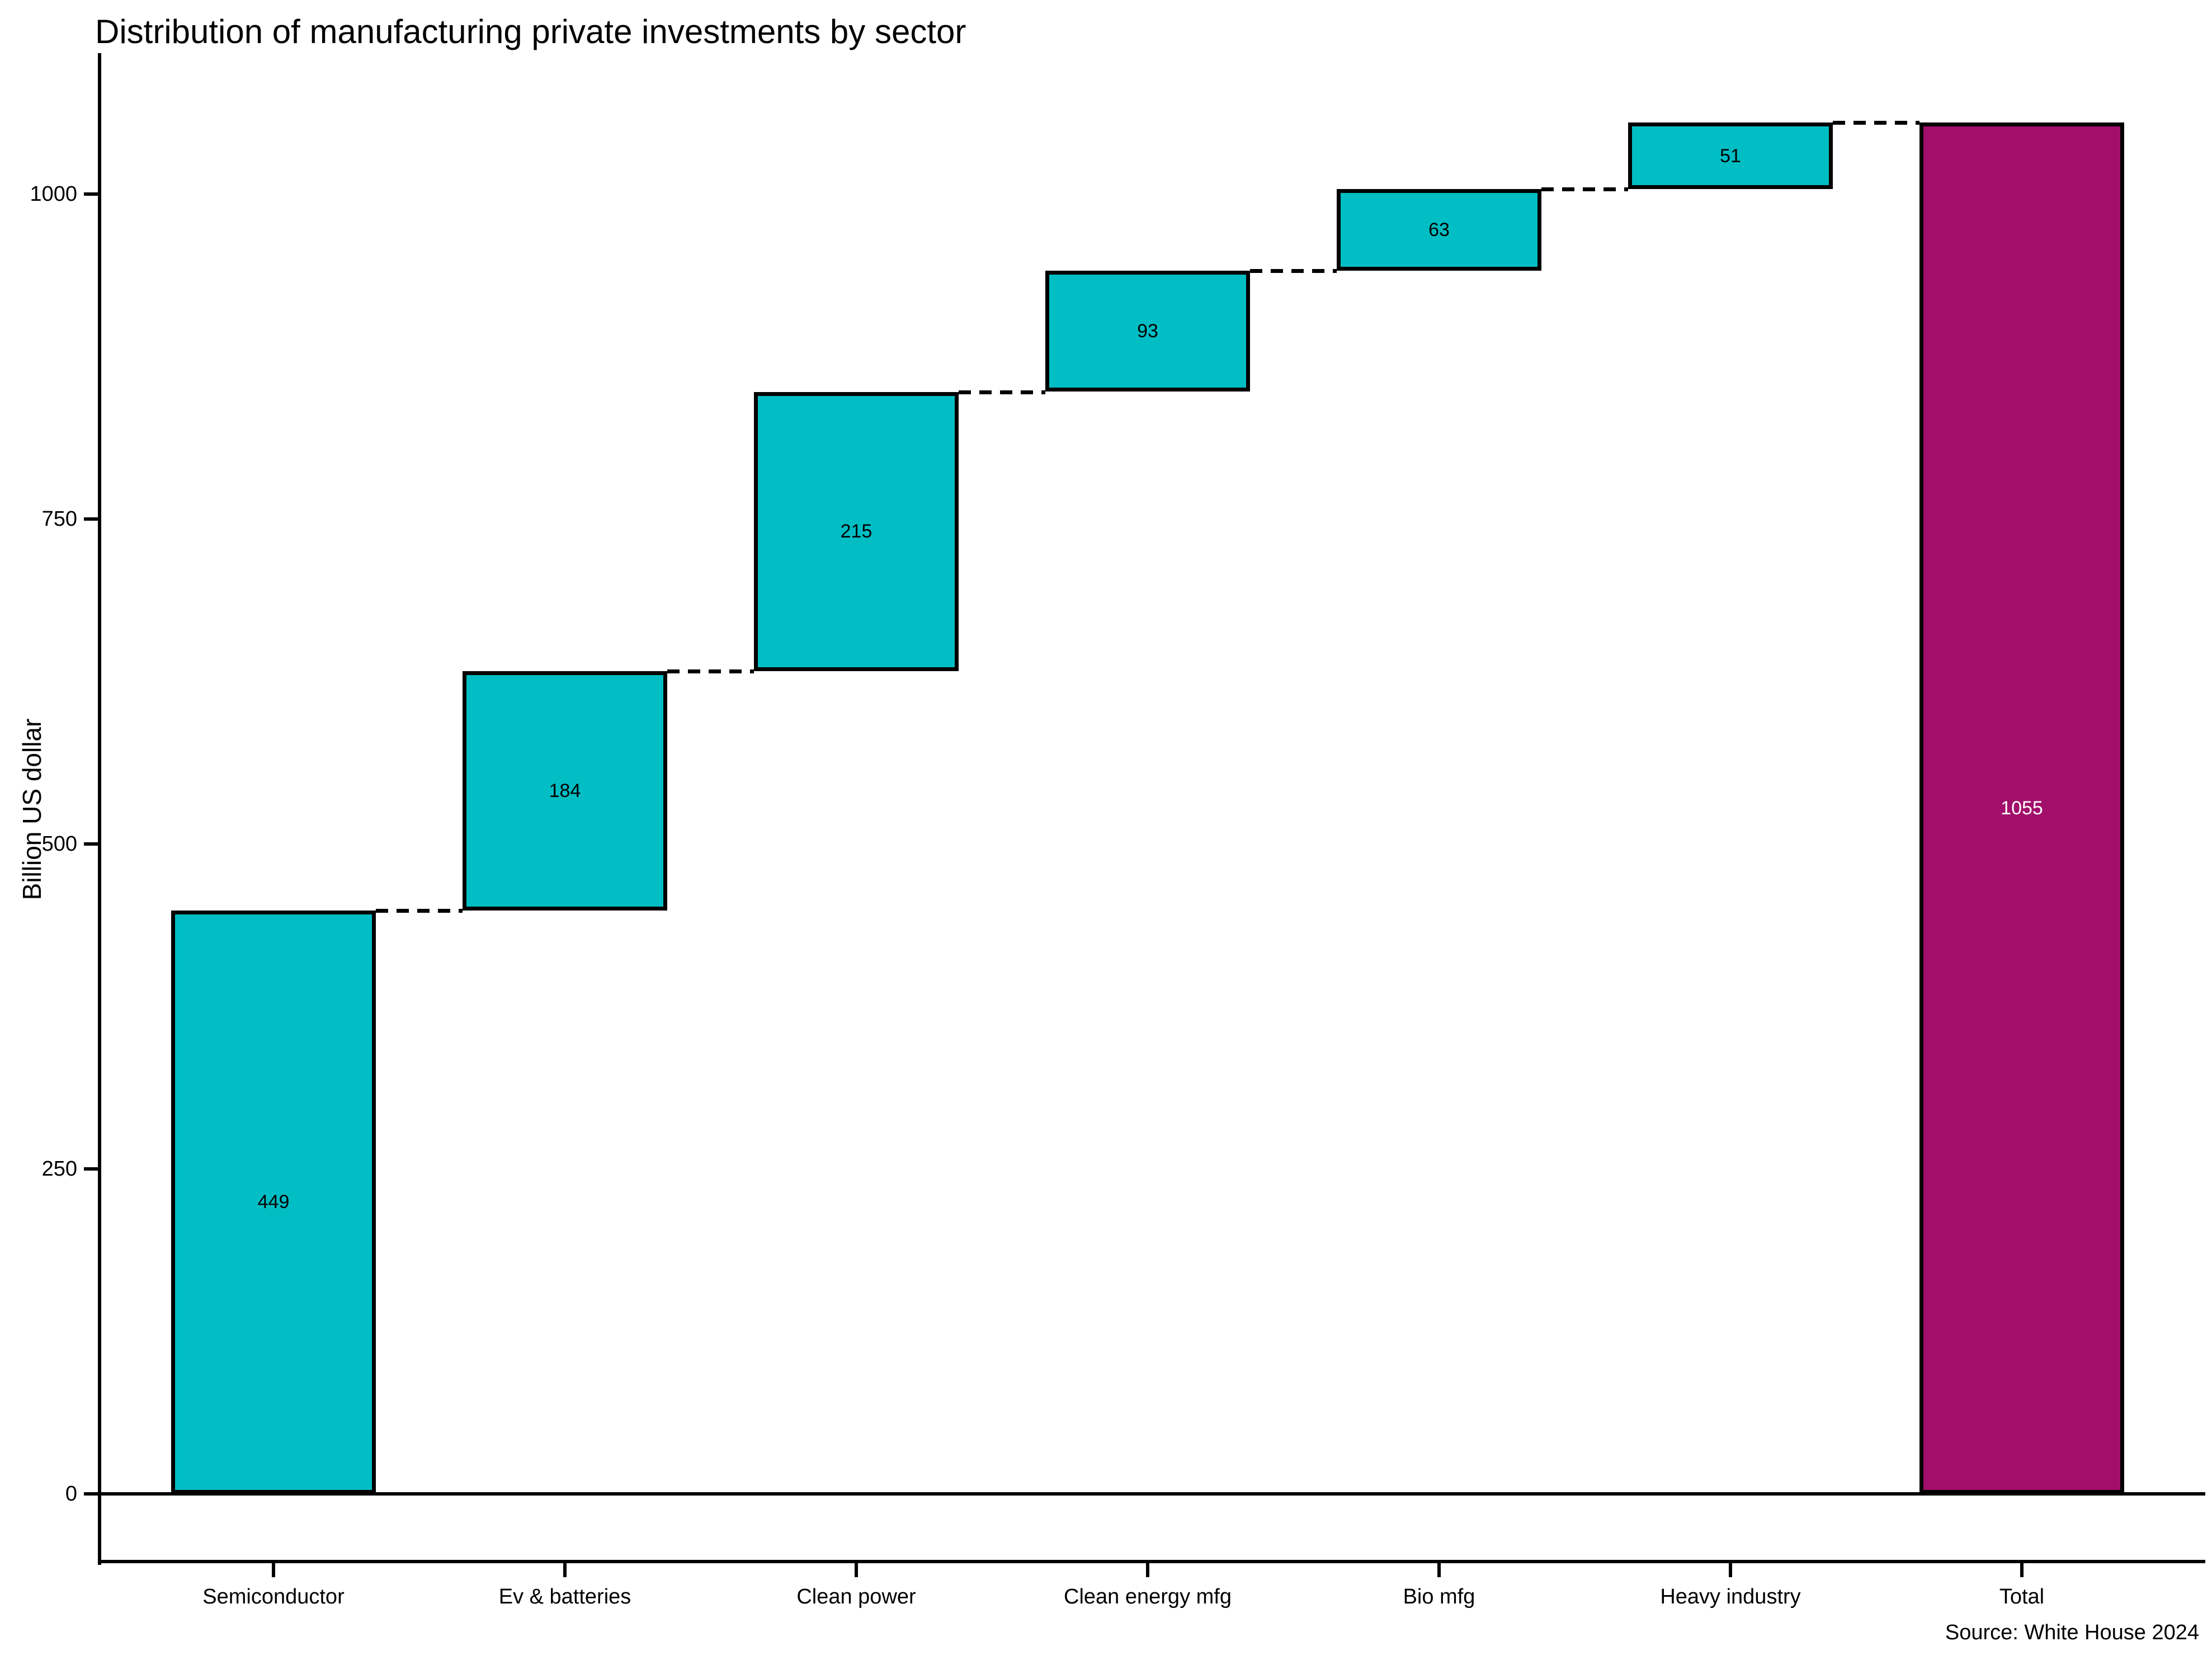 The image size is (2212, 1665). I want to click on y-axis-line, so click(100, 809).